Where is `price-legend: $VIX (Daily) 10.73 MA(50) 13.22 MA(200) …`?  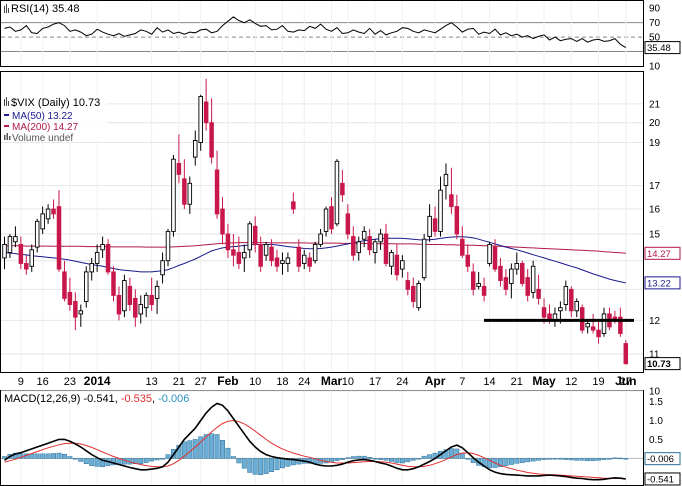 price-legend: $VIX (Daily) 10.73 MA(50) 13.22 MA(200) … is located at coordinates (55, 120).